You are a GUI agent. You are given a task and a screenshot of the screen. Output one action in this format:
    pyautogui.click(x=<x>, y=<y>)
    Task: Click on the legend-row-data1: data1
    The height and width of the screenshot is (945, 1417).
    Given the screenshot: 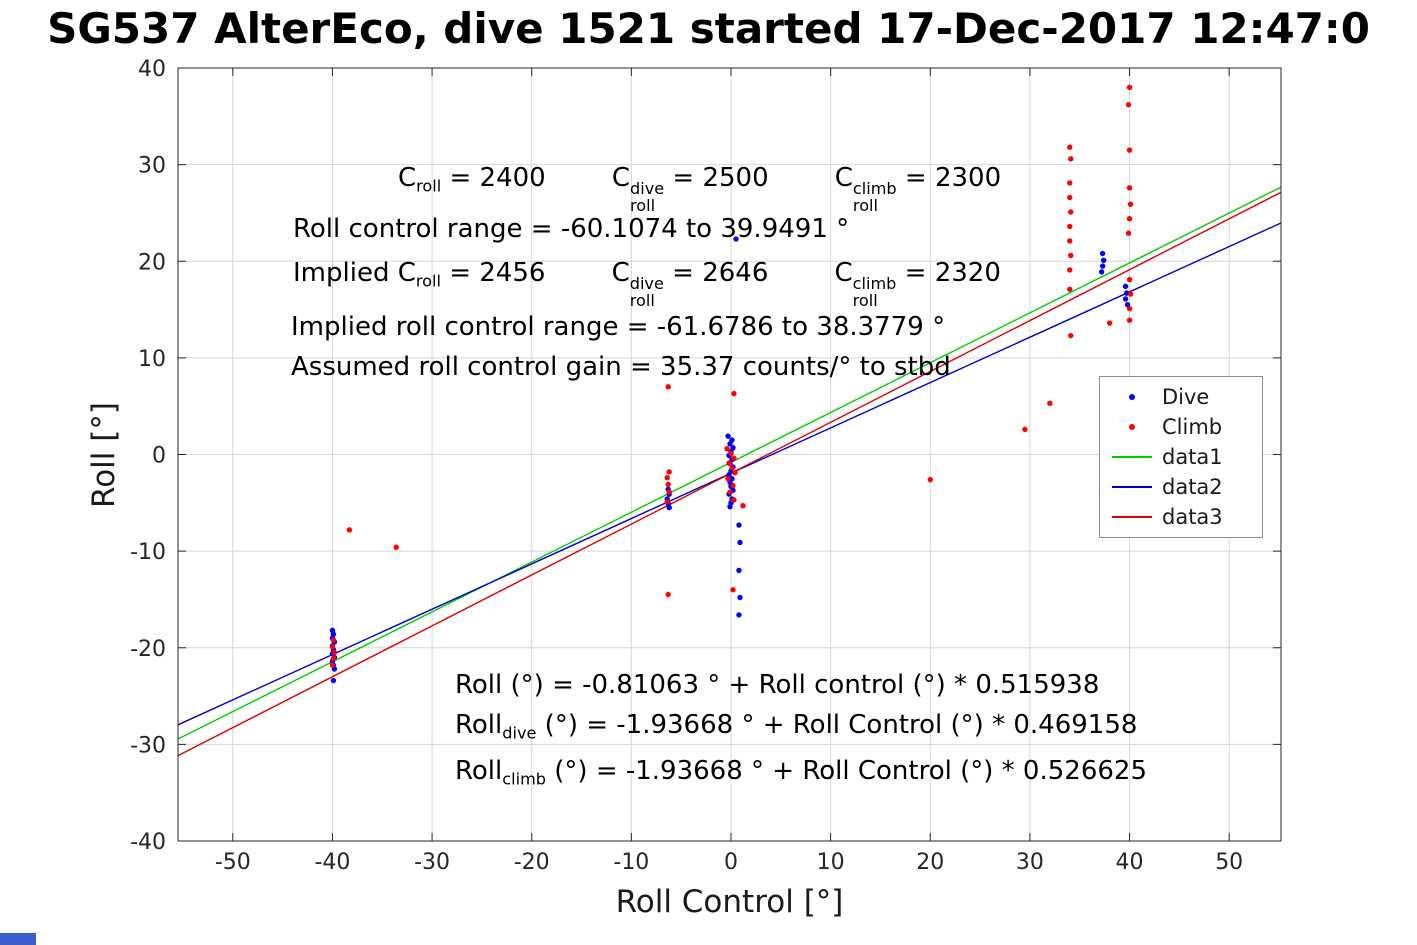 What is the action you would take?
    pyautogui.click(x=1181, y=457)
    